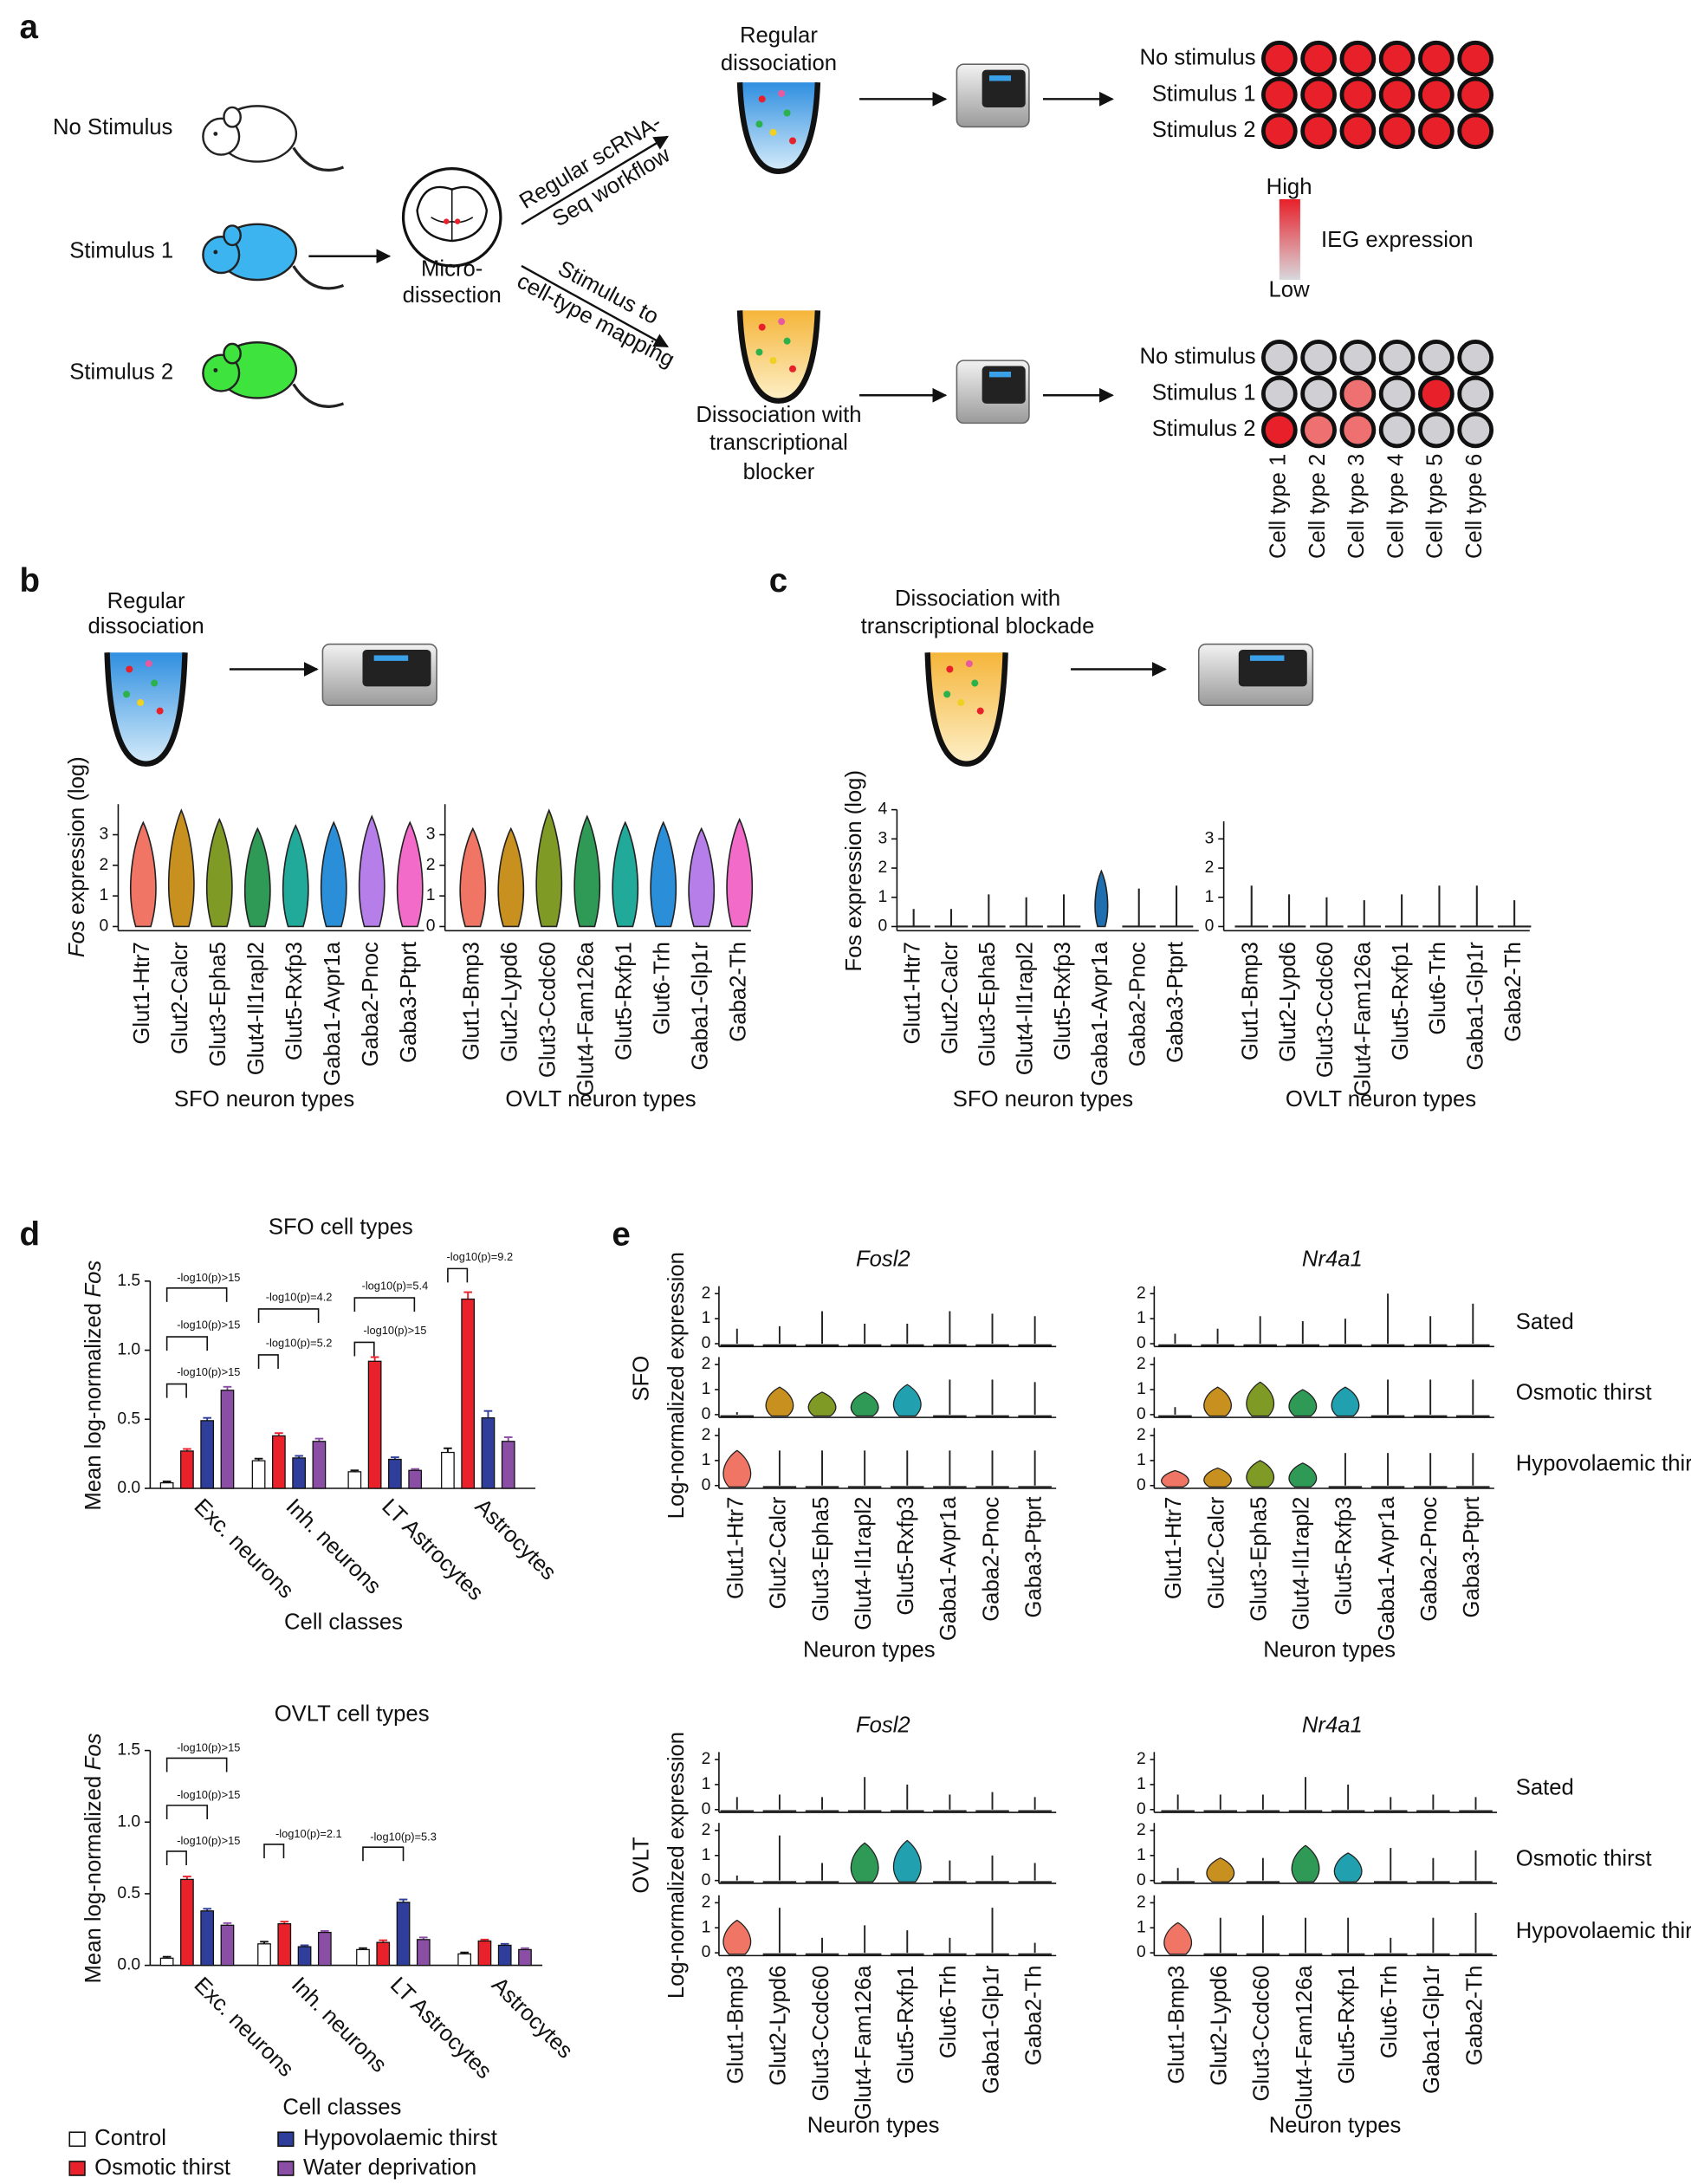 The height and width of the screenshot is (2184, 1691). Describe the element at coordinates (883, 1260) in the screenshot. I see `gene-label: Fosl2` at that location.